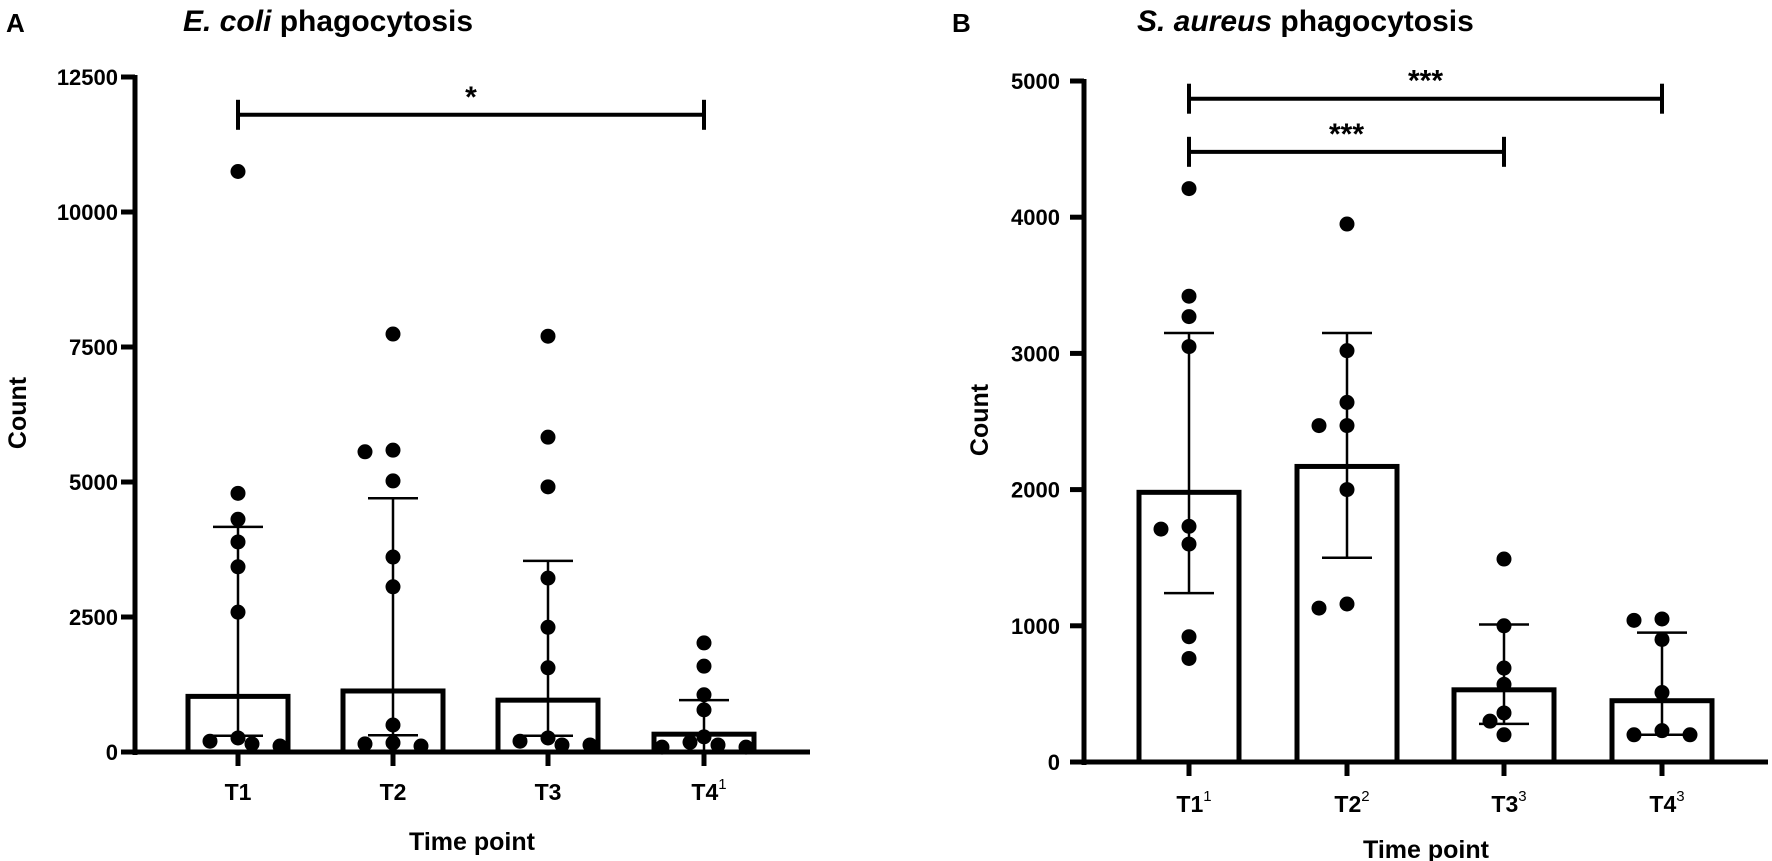 This screenshot has height=861, width=1772. Describe the element at coordinates (372, 21) in the screenshot. I see `panel-a-title-rest: phagocytosis` at that location.